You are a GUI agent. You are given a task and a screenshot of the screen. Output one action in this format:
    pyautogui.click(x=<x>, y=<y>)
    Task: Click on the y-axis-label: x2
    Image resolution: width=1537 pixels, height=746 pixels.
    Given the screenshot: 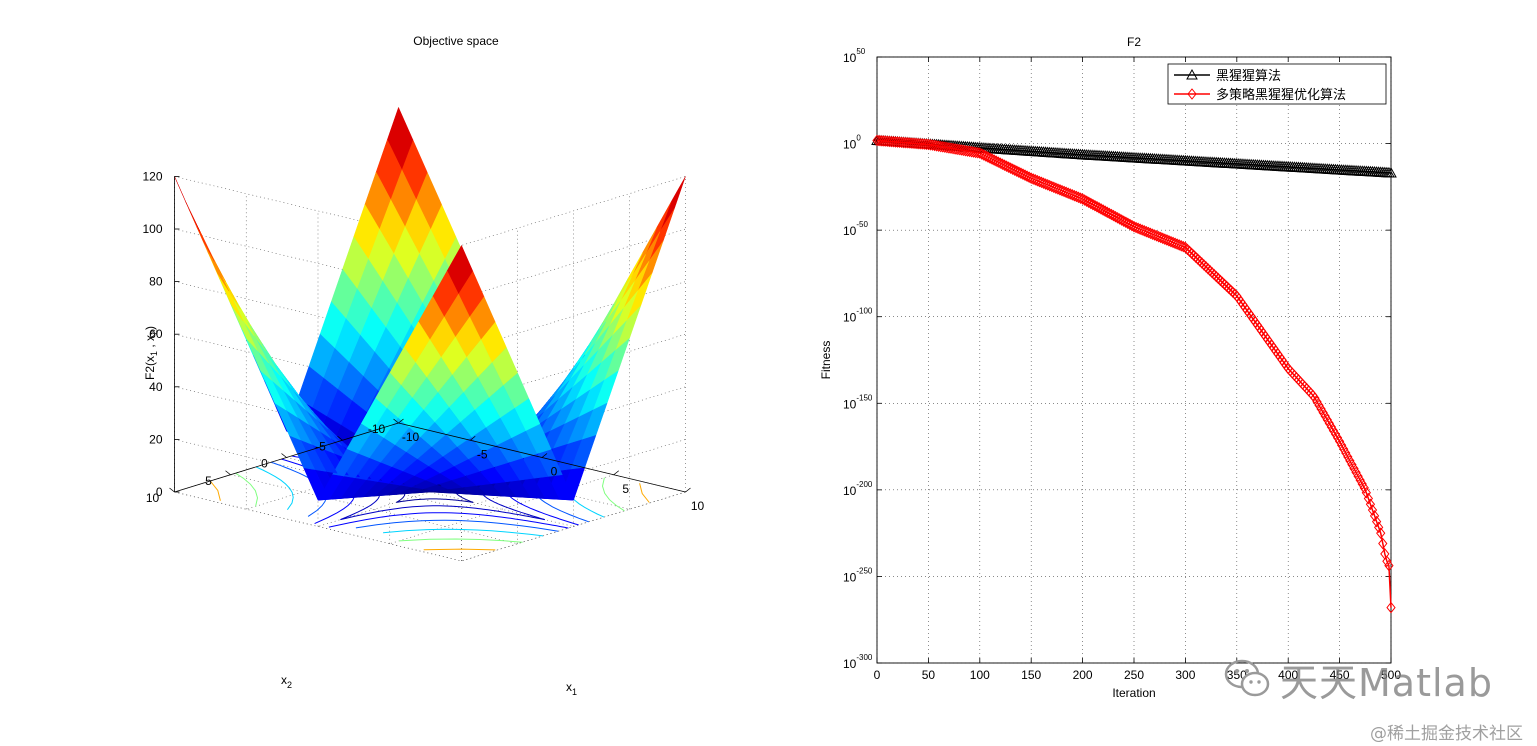 What is the action you would take?
    pyautogui.click(x=286, y=681)
    